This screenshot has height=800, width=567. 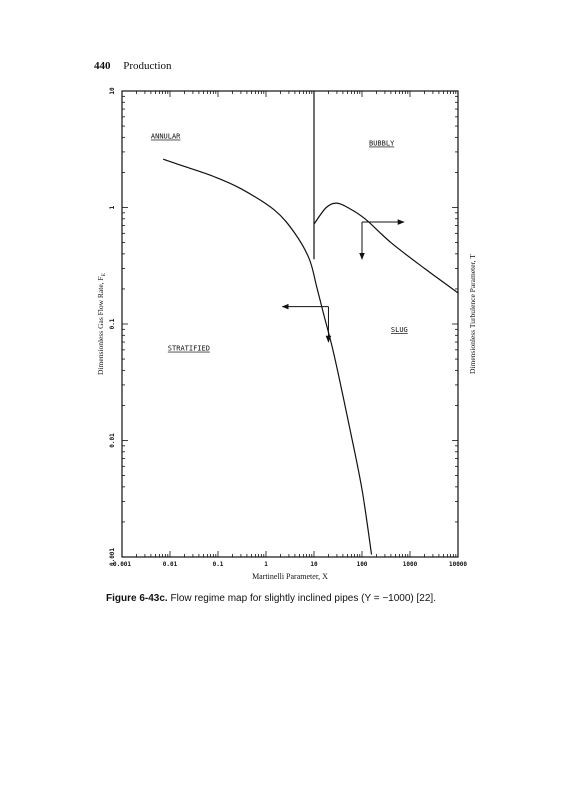 I want to click on x-tick-label: 10000, so click(x=458, y=564).